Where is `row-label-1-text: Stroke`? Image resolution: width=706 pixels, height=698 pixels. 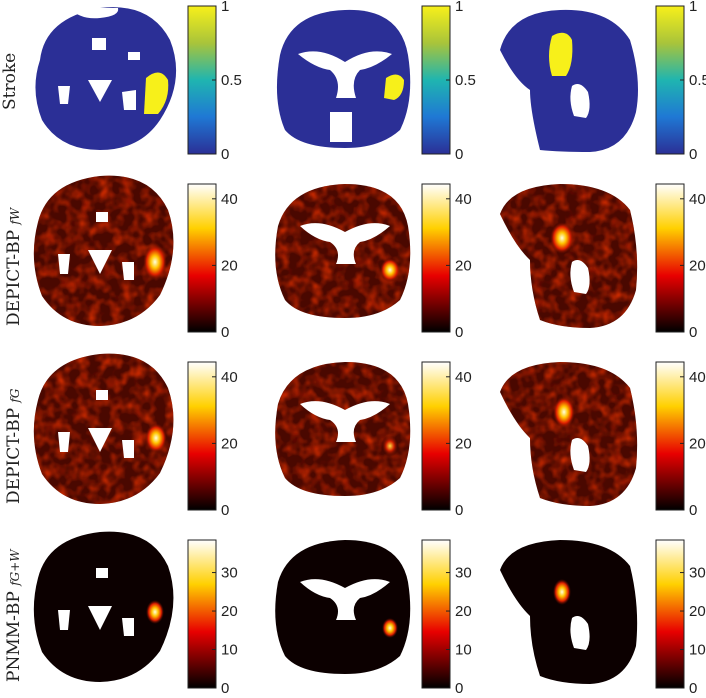 row-label-1-text: Stroke is located at coordinates (10, 81).